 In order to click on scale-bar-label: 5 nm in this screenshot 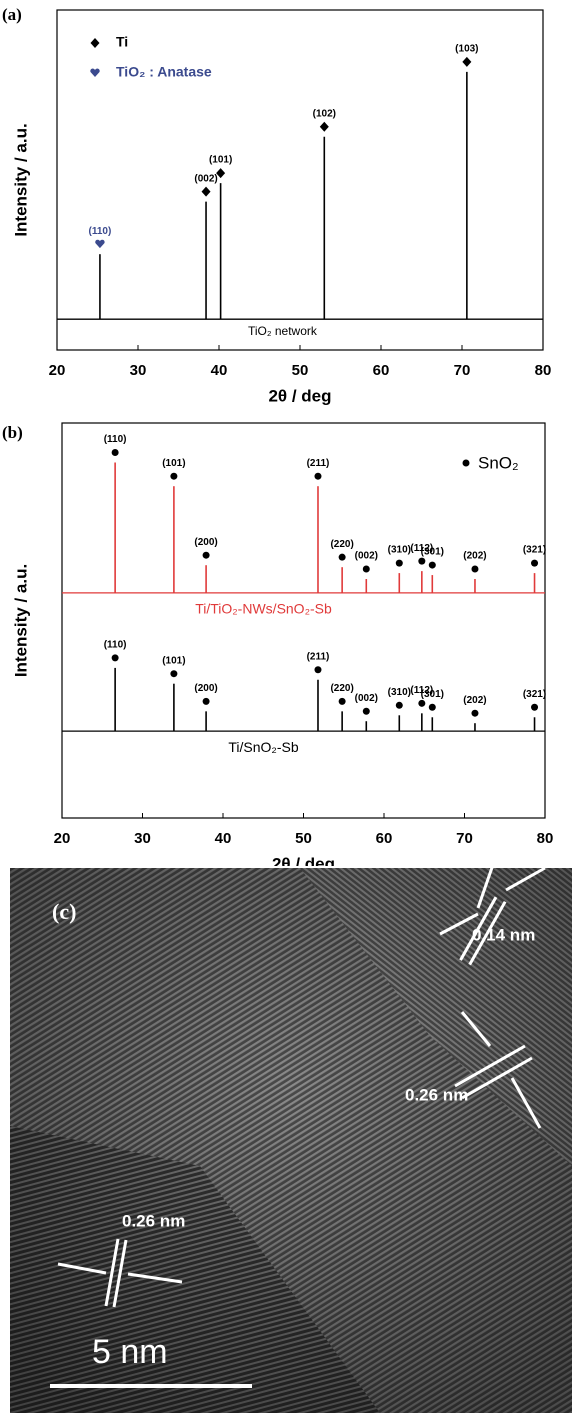, I will do `click(130, 1352)`.